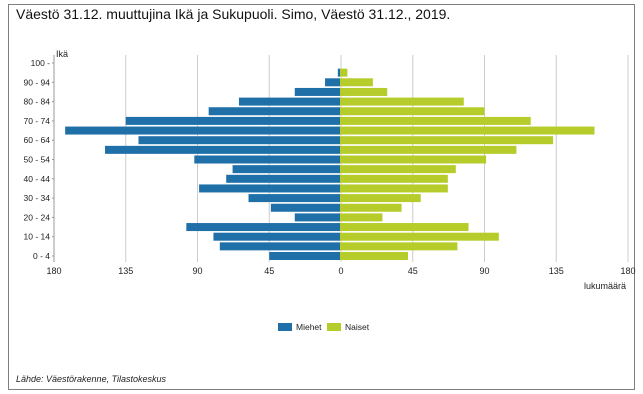 The width and height of the screenshot is (643, 394). What do you see at coordinates (37, 82) in the screenshot?
I see `y-tick-label: 90 - 94` at bounding box center [37, 82].